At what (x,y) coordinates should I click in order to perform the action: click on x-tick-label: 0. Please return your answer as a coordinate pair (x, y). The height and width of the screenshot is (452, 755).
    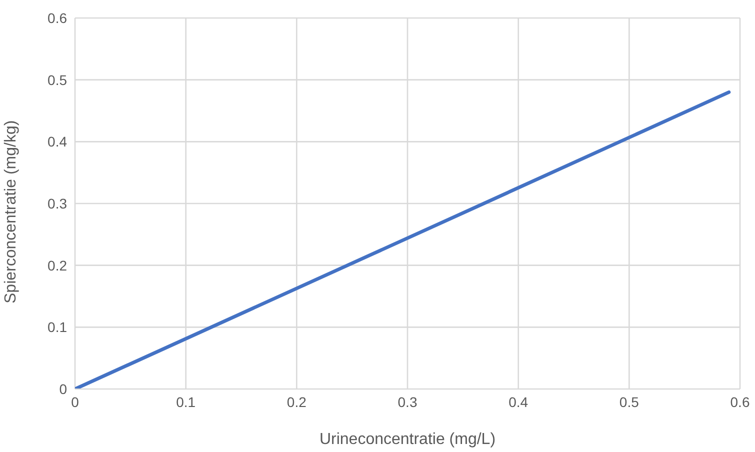
    Looking at the image, I should click on (75, 402).